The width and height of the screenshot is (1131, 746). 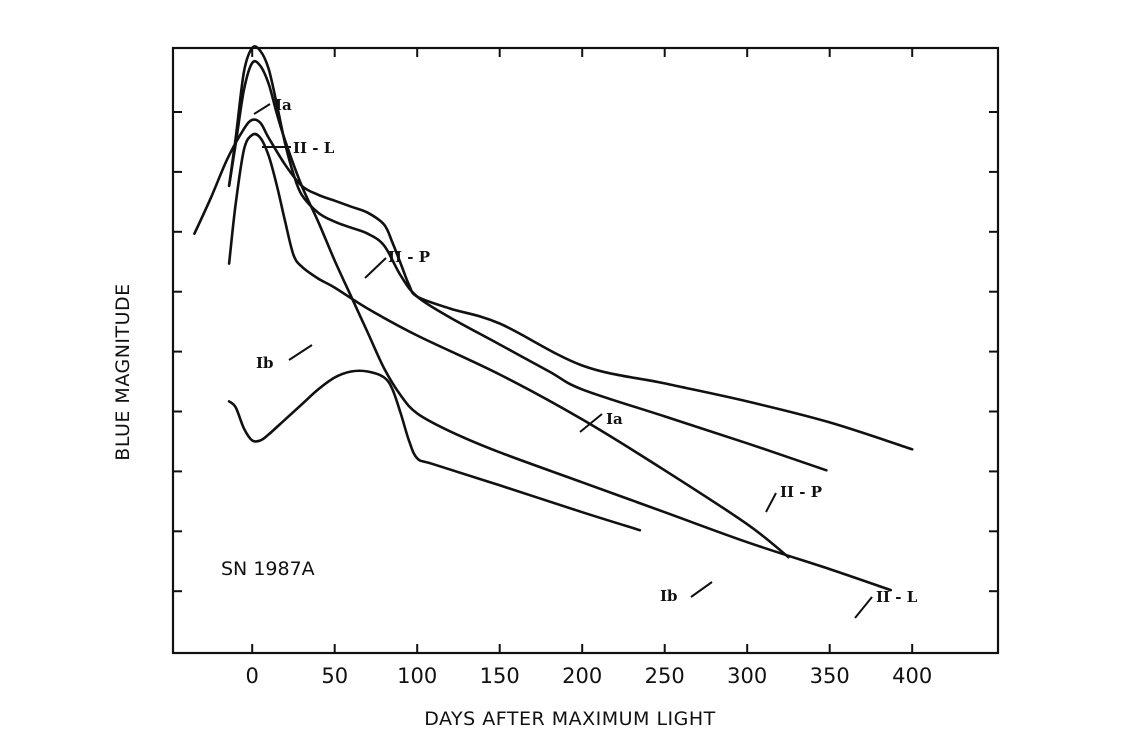 I want to click on x-axis-title: DAYS AFTER MAXIMUM LIGHT, so click(x=570, y=719).